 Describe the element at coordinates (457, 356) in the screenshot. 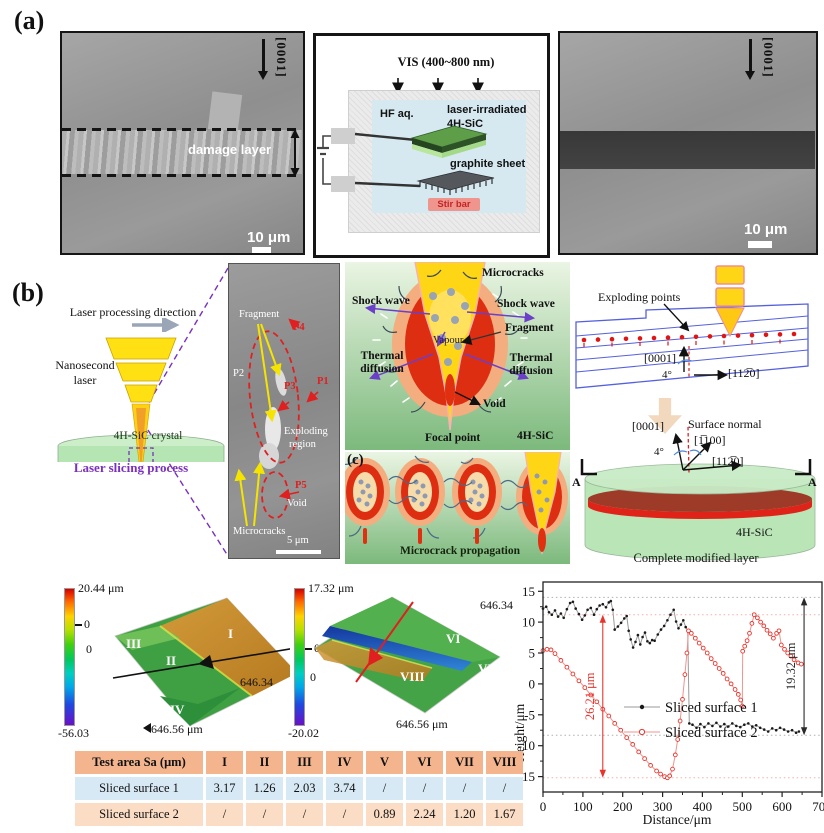

I see `explosion-graphic` at that location.